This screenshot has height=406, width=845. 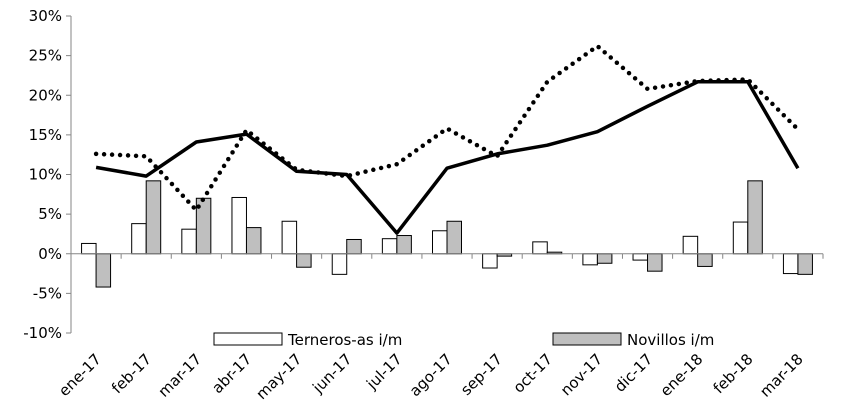 I want to click on x-tick-label: ene-17, so click(x=80, y=375).